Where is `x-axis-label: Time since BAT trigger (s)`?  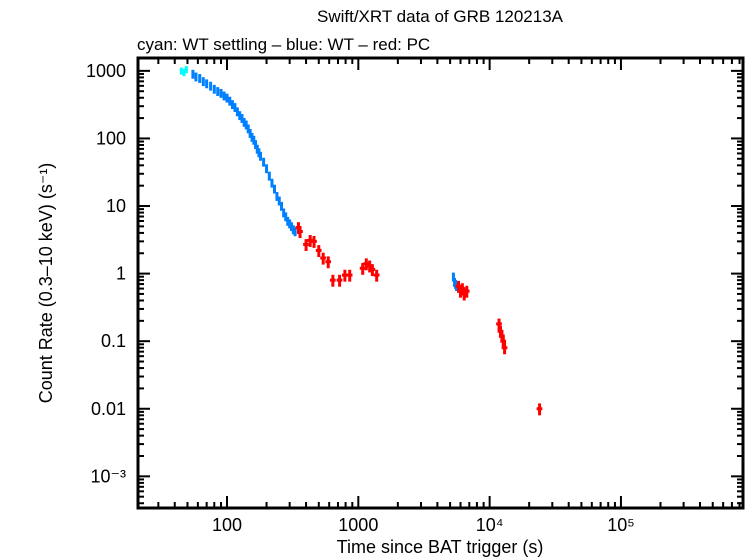
x-axis-label: Time since BAT trigger (s) is located at coordinates (440, 547).